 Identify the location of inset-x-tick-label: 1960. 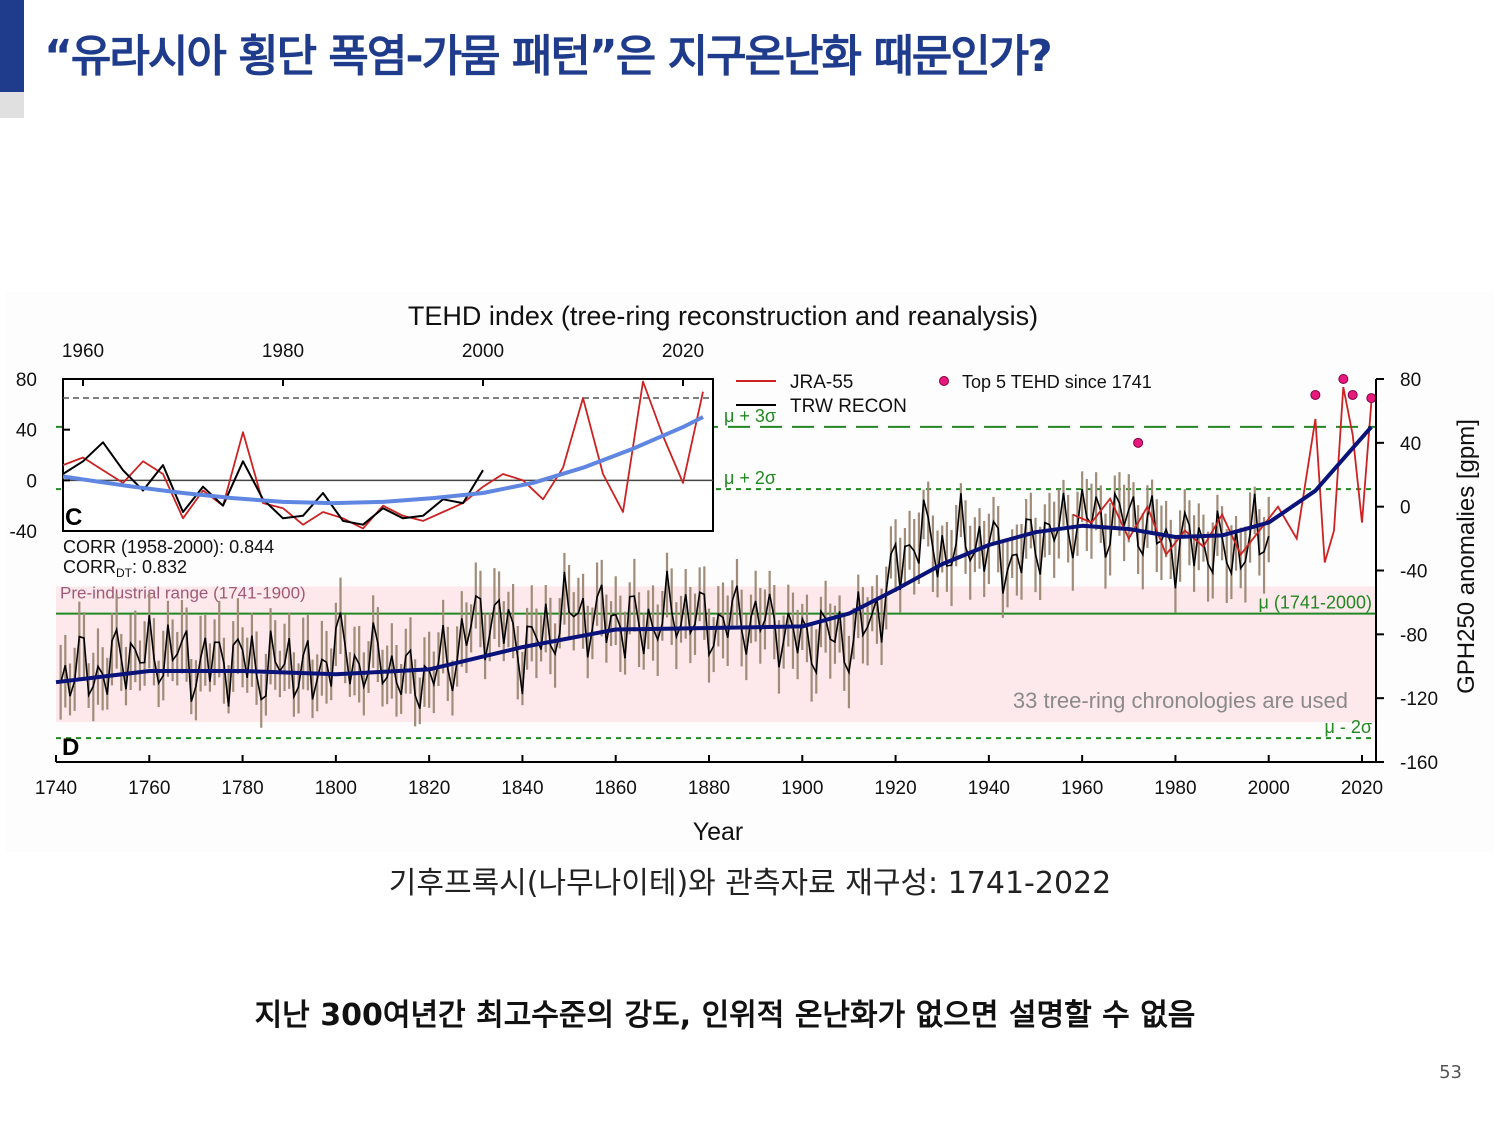
(83, 351).